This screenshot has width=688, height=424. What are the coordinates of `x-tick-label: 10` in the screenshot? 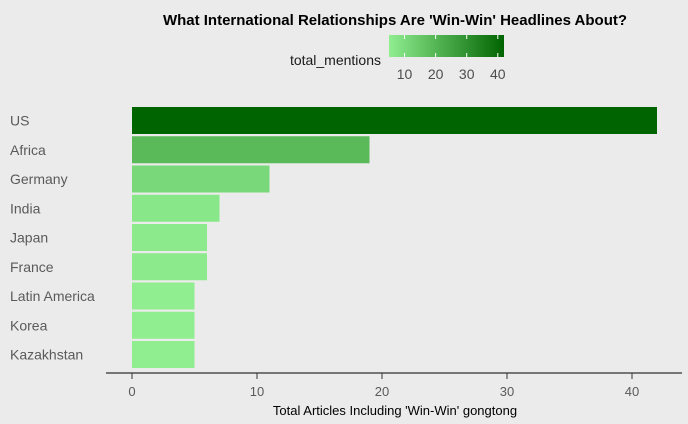 It's located at (257, 391).